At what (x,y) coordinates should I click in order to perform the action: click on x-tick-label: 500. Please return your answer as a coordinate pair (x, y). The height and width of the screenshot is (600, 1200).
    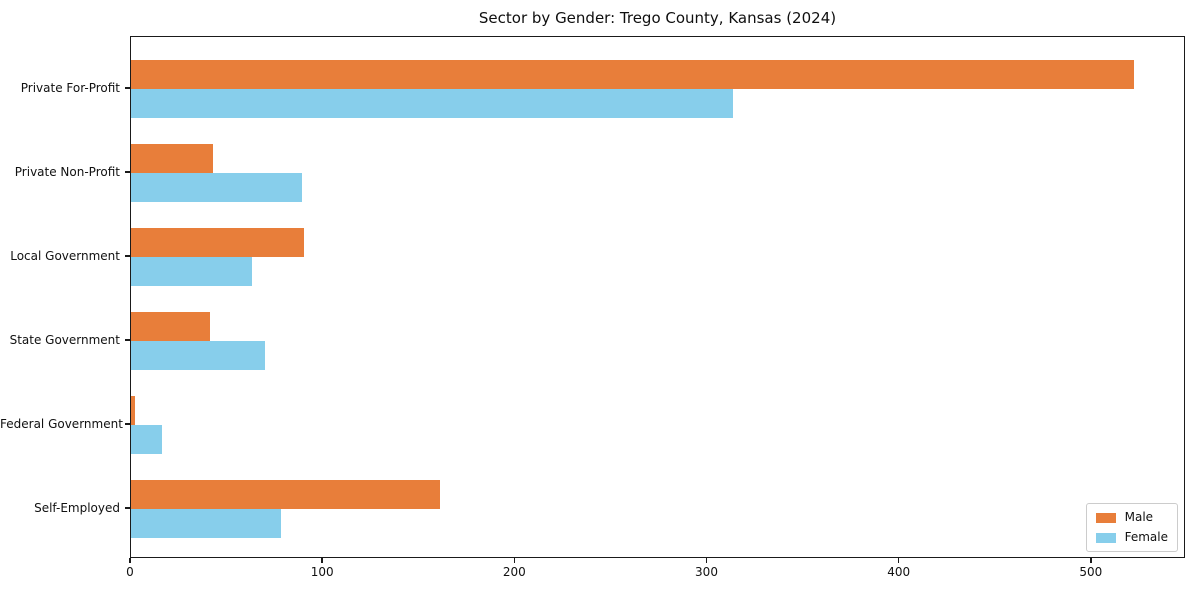
    Looking at the image, I should click on (1091, 572).